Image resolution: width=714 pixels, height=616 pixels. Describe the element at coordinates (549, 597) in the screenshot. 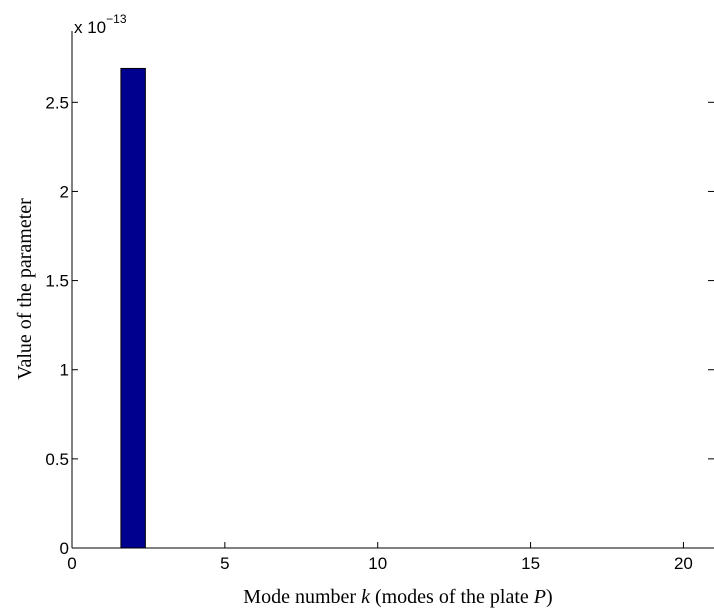

I see `x-label-suffix: )` at that location.